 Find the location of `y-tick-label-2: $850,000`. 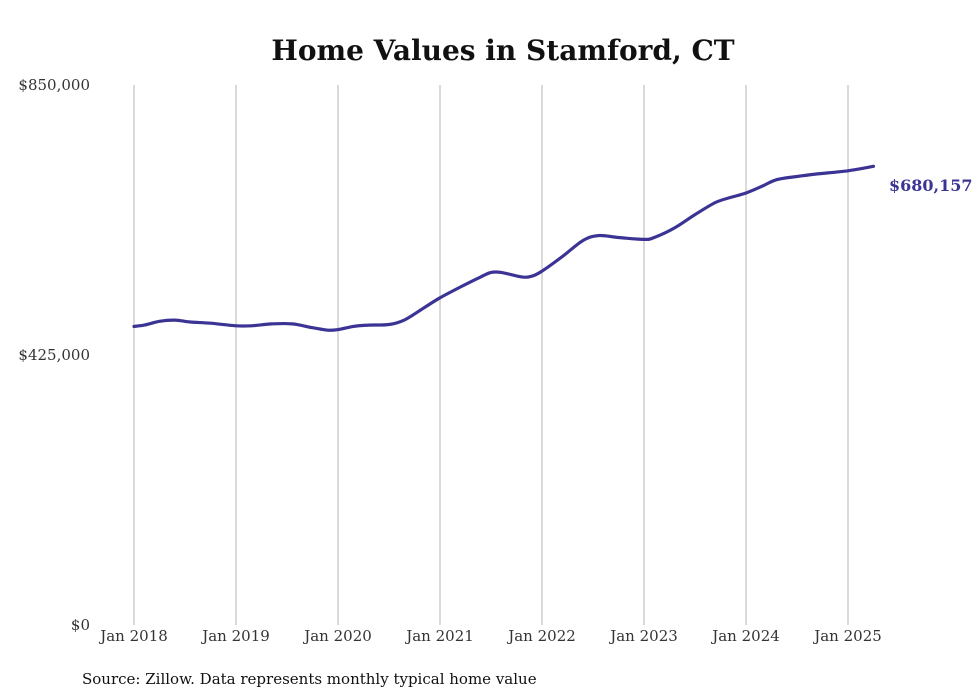

y-tick-label-2: $850,000 is located at coordinates (54, 85).